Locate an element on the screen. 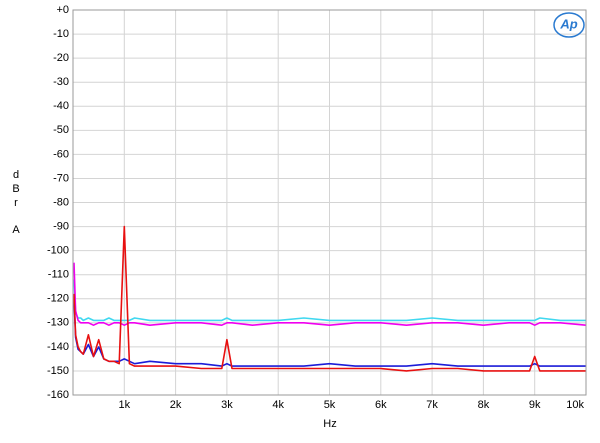  logo: Ap is located at coordinates (569, 25).